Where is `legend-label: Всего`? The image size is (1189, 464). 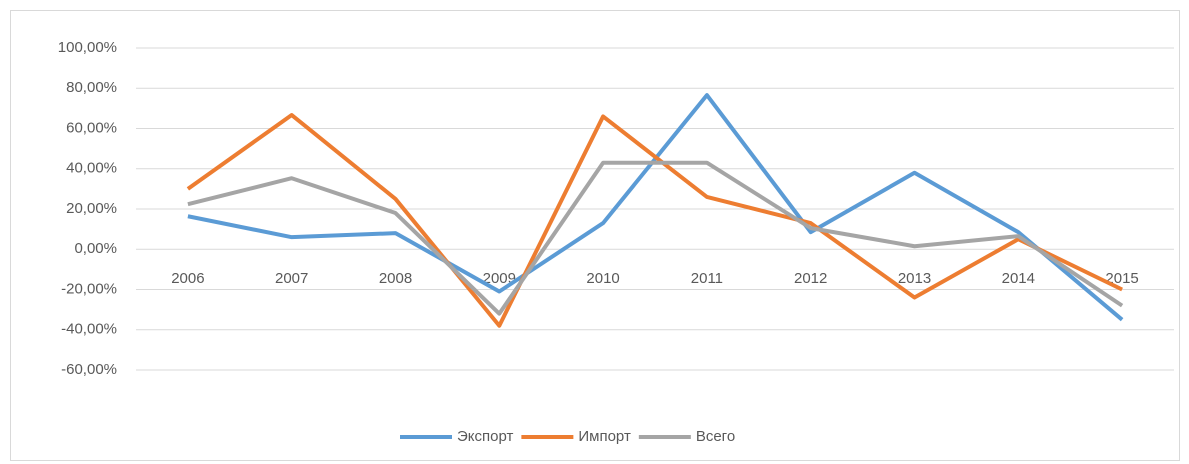
legend-label: Всего is located at coordinates (715, 436).